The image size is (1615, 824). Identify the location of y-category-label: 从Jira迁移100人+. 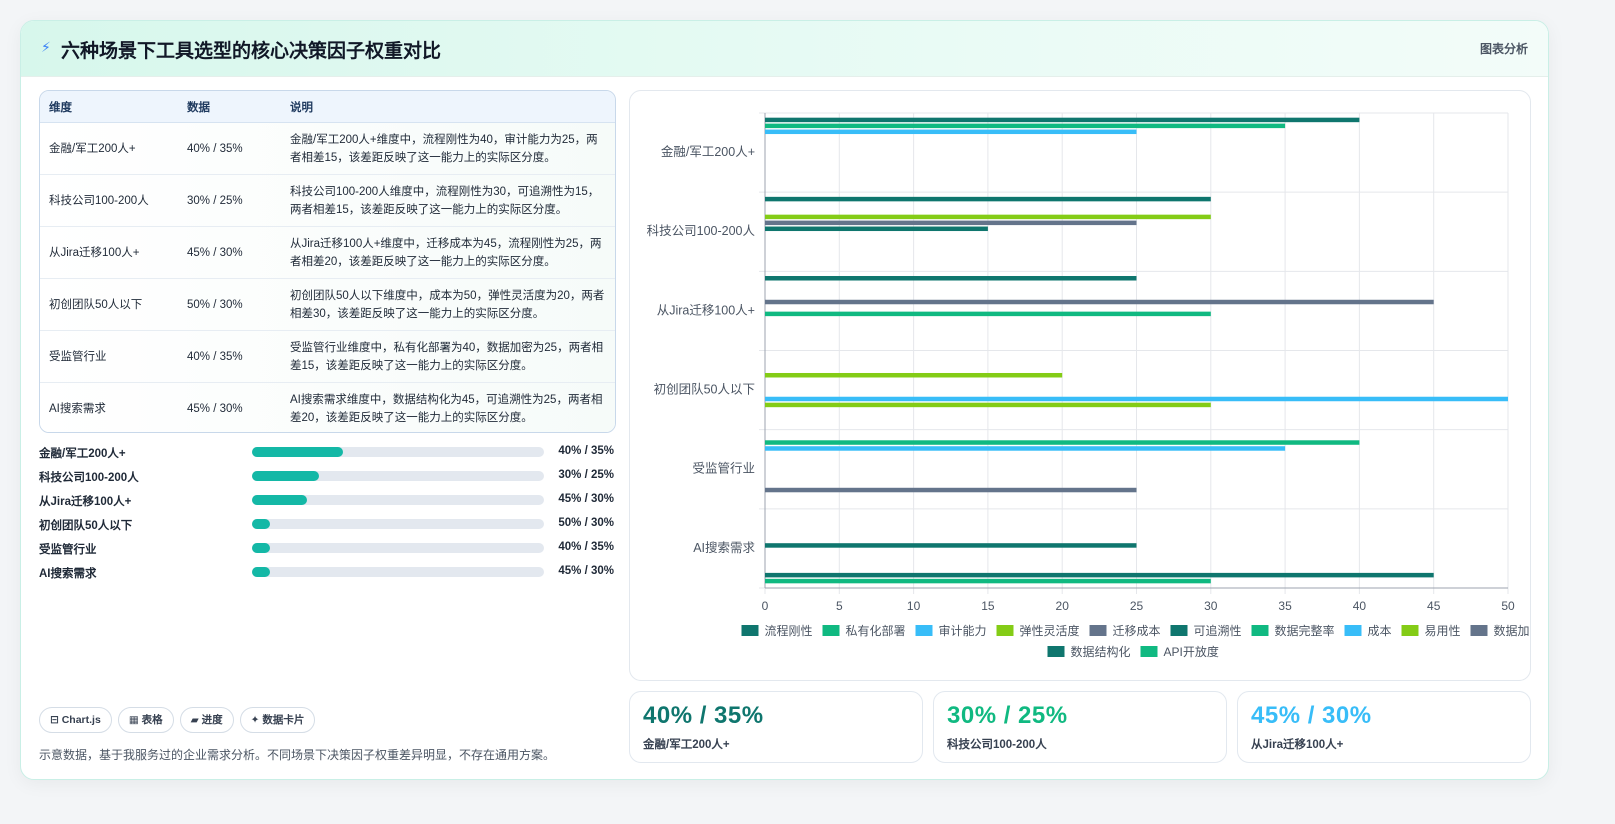
(706, 310).